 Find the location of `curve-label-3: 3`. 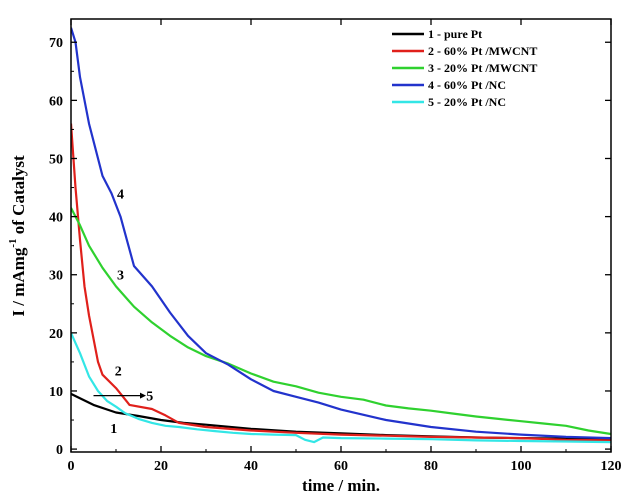

curve-label-3: 3 is located at coordinates (120, 276).